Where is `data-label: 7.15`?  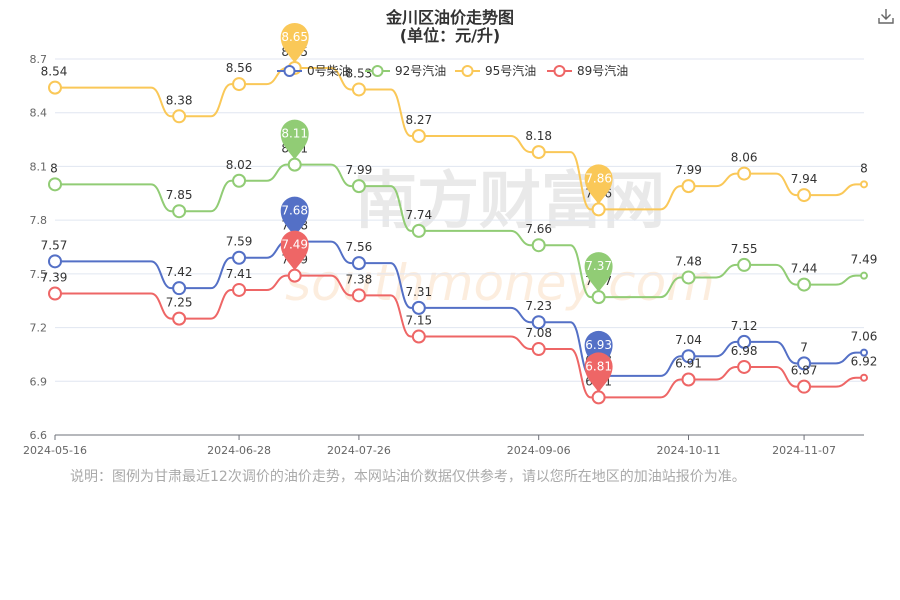
data-label: 7.15 is located at coordinates (418, 321).